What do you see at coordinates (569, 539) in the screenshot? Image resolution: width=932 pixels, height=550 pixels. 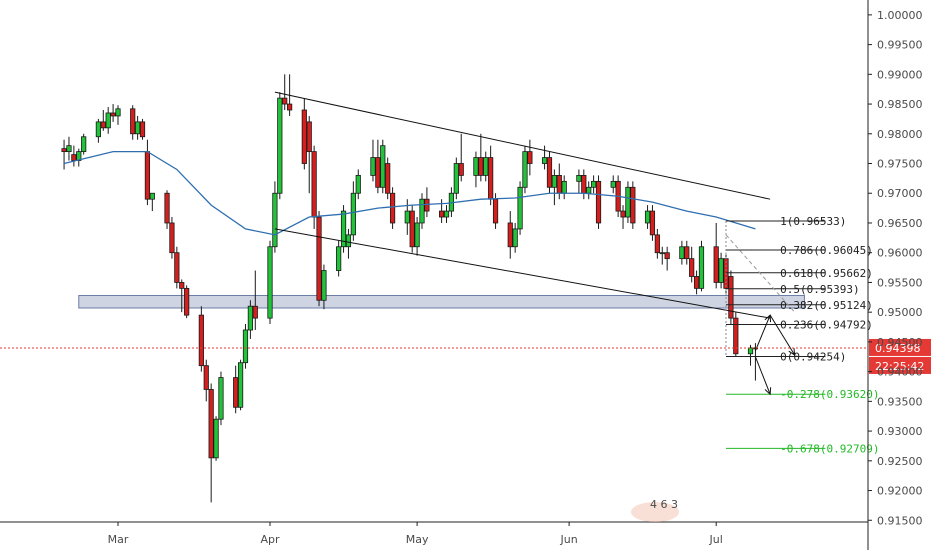 I see `time-tick-label: Jun` at bounding box center [569, 539].